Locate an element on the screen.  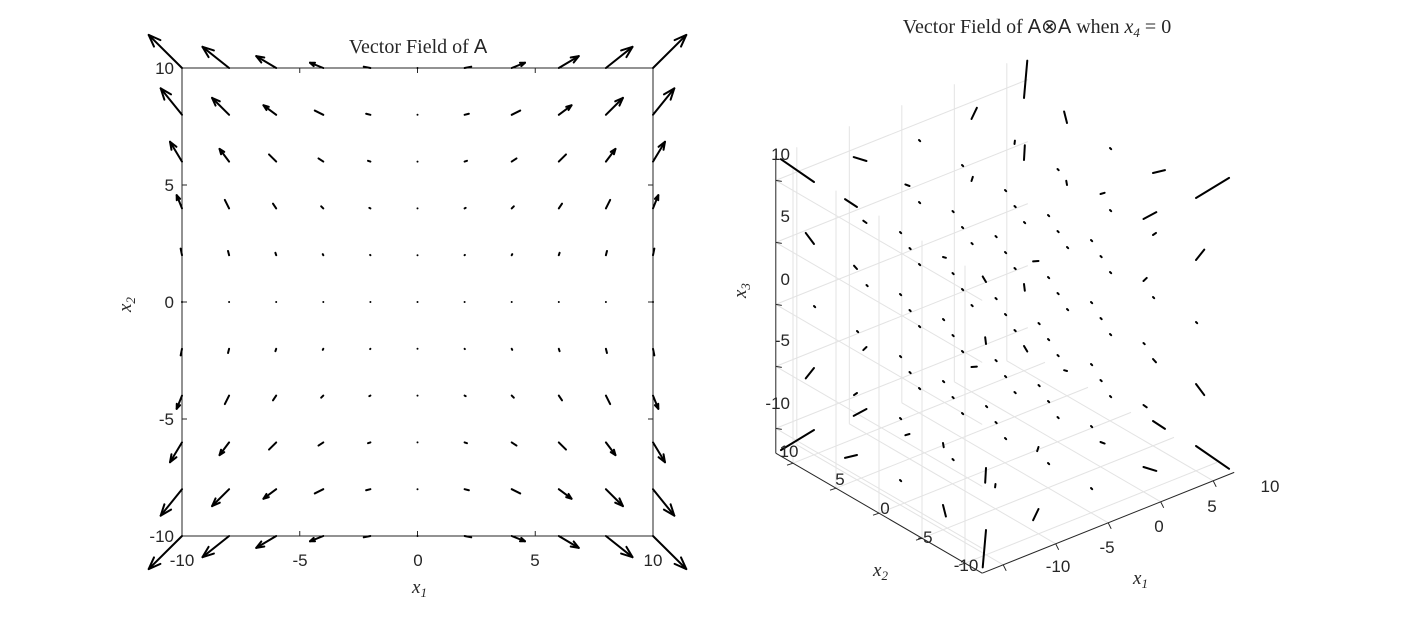
chart2-z-tick-label: 5 is located at coordinates (785, 216).